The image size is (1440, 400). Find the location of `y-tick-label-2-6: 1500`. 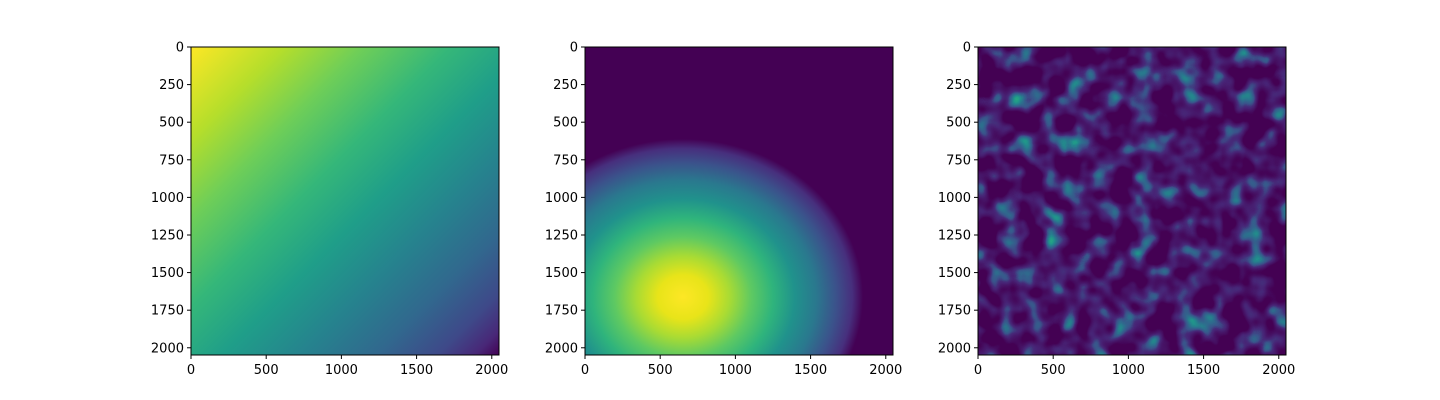

y-tick-label-2-6: 1500 is located at coordinates (561, 273).